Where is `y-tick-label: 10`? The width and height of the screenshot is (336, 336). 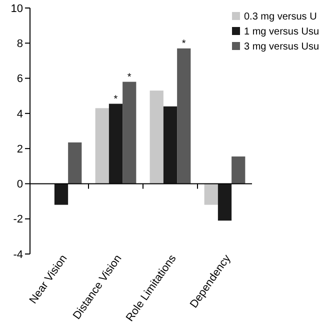
y-tick-label: 10 is located at coordinates (16, 8).